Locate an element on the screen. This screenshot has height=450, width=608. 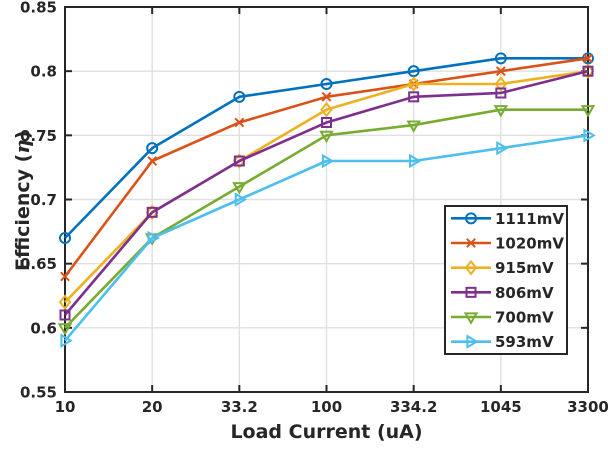
legend-entry-593mV: 593mV is located at coordinates (502, 342).